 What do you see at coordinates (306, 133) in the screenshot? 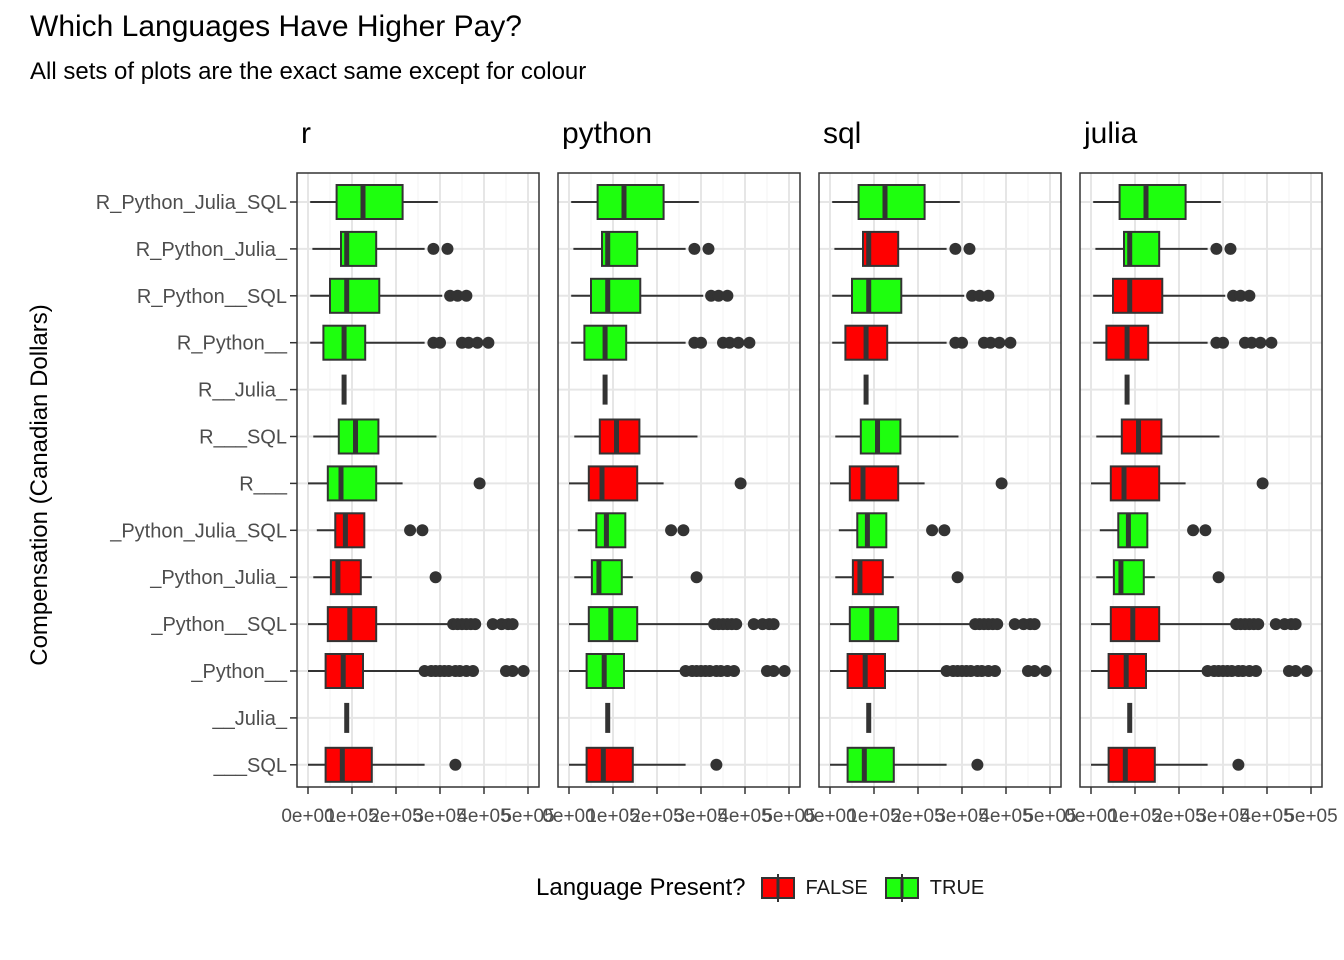
I see `facet-label-r: r` at bounding box center [306, 133].